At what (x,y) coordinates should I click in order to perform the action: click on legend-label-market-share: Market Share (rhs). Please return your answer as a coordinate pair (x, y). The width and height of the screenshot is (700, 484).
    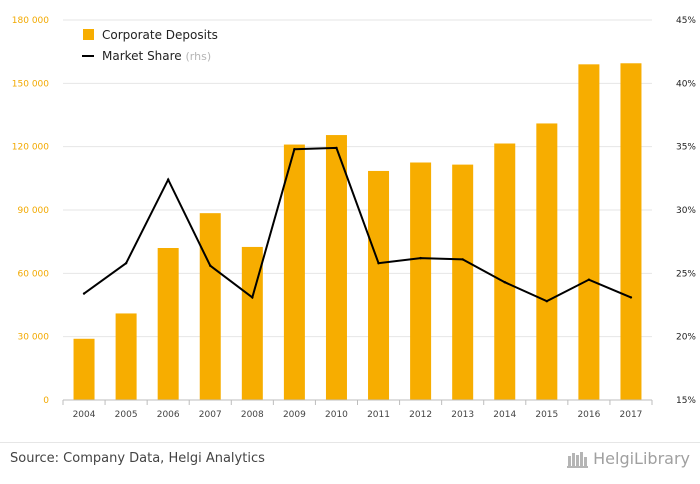
    Looking at the image, I should click on (156, 56).